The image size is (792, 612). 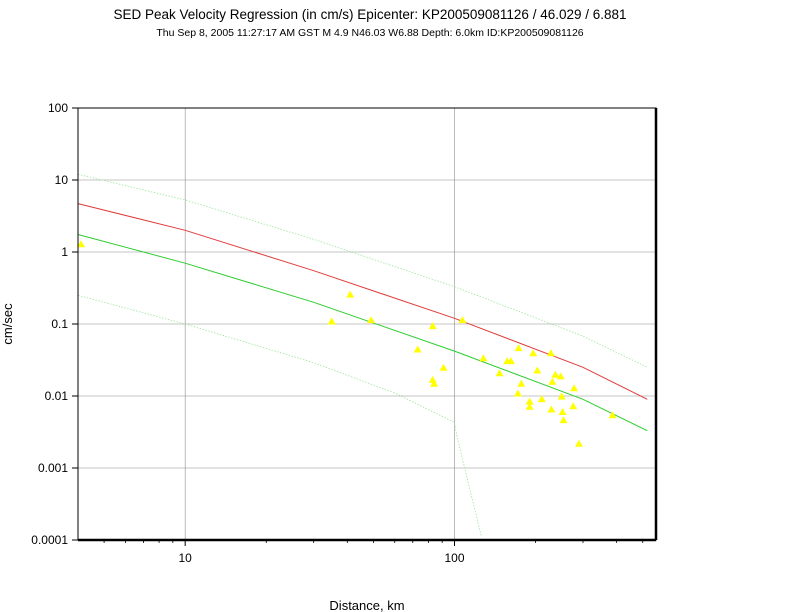 I want to click on y-axis-label: cm/sec, so click(x=7, y=324).